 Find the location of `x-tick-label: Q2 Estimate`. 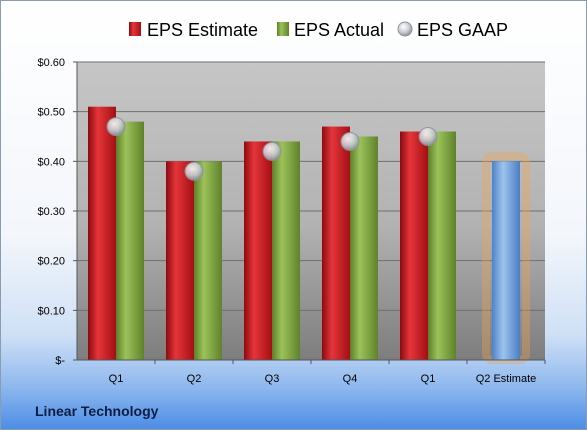

x-tick-label: Q2 Estimate is located at coordinates (506, 379).